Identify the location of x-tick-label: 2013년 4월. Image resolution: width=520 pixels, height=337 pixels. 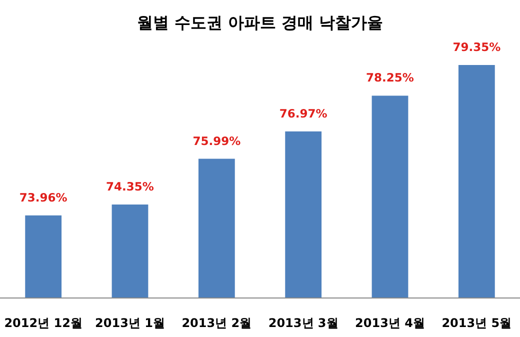
(390, 323).